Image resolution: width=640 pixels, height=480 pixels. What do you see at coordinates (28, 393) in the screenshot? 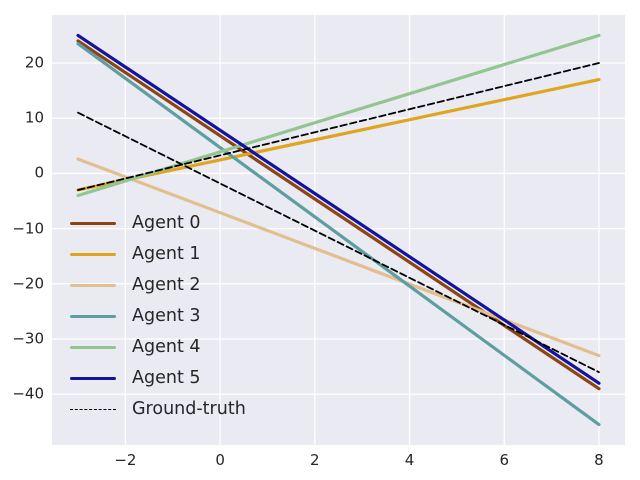
I see `y-tick-label: −40` at bounding box center [28, 393].